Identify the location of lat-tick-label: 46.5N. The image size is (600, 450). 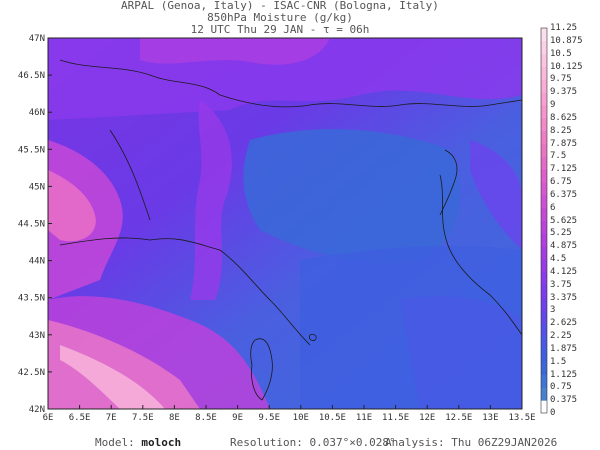
(31, 76).